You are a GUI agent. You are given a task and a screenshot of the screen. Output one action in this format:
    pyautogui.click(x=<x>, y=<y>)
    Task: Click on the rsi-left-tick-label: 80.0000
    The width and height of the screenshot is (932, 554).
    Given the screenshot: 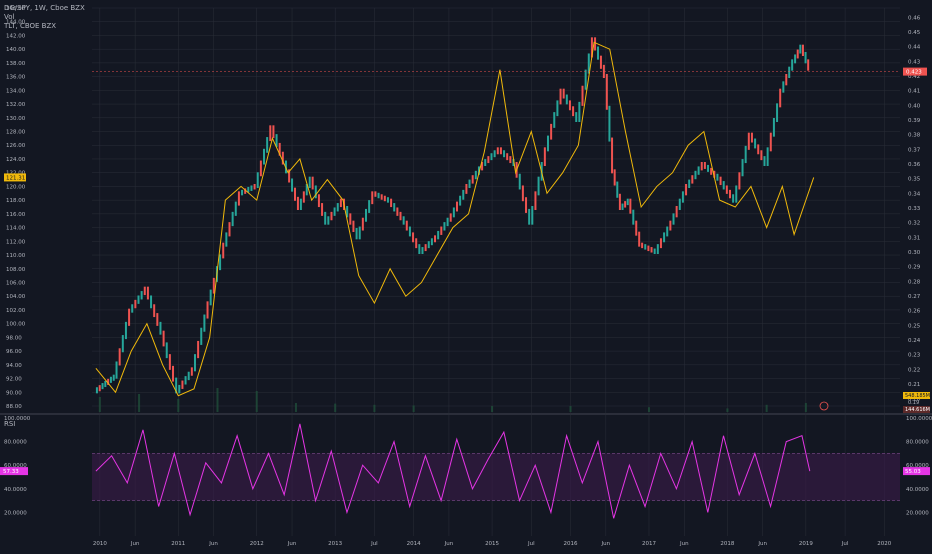 What is the action you would take?
    pyautogui.click(x=15, y=443)
    